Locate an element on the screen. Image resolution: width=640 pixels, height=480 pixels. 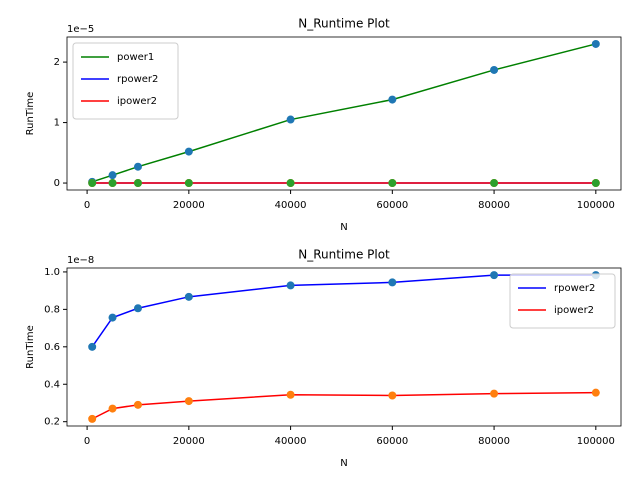
y-tick-label: 0.8 is located at coordinates (52, 309).